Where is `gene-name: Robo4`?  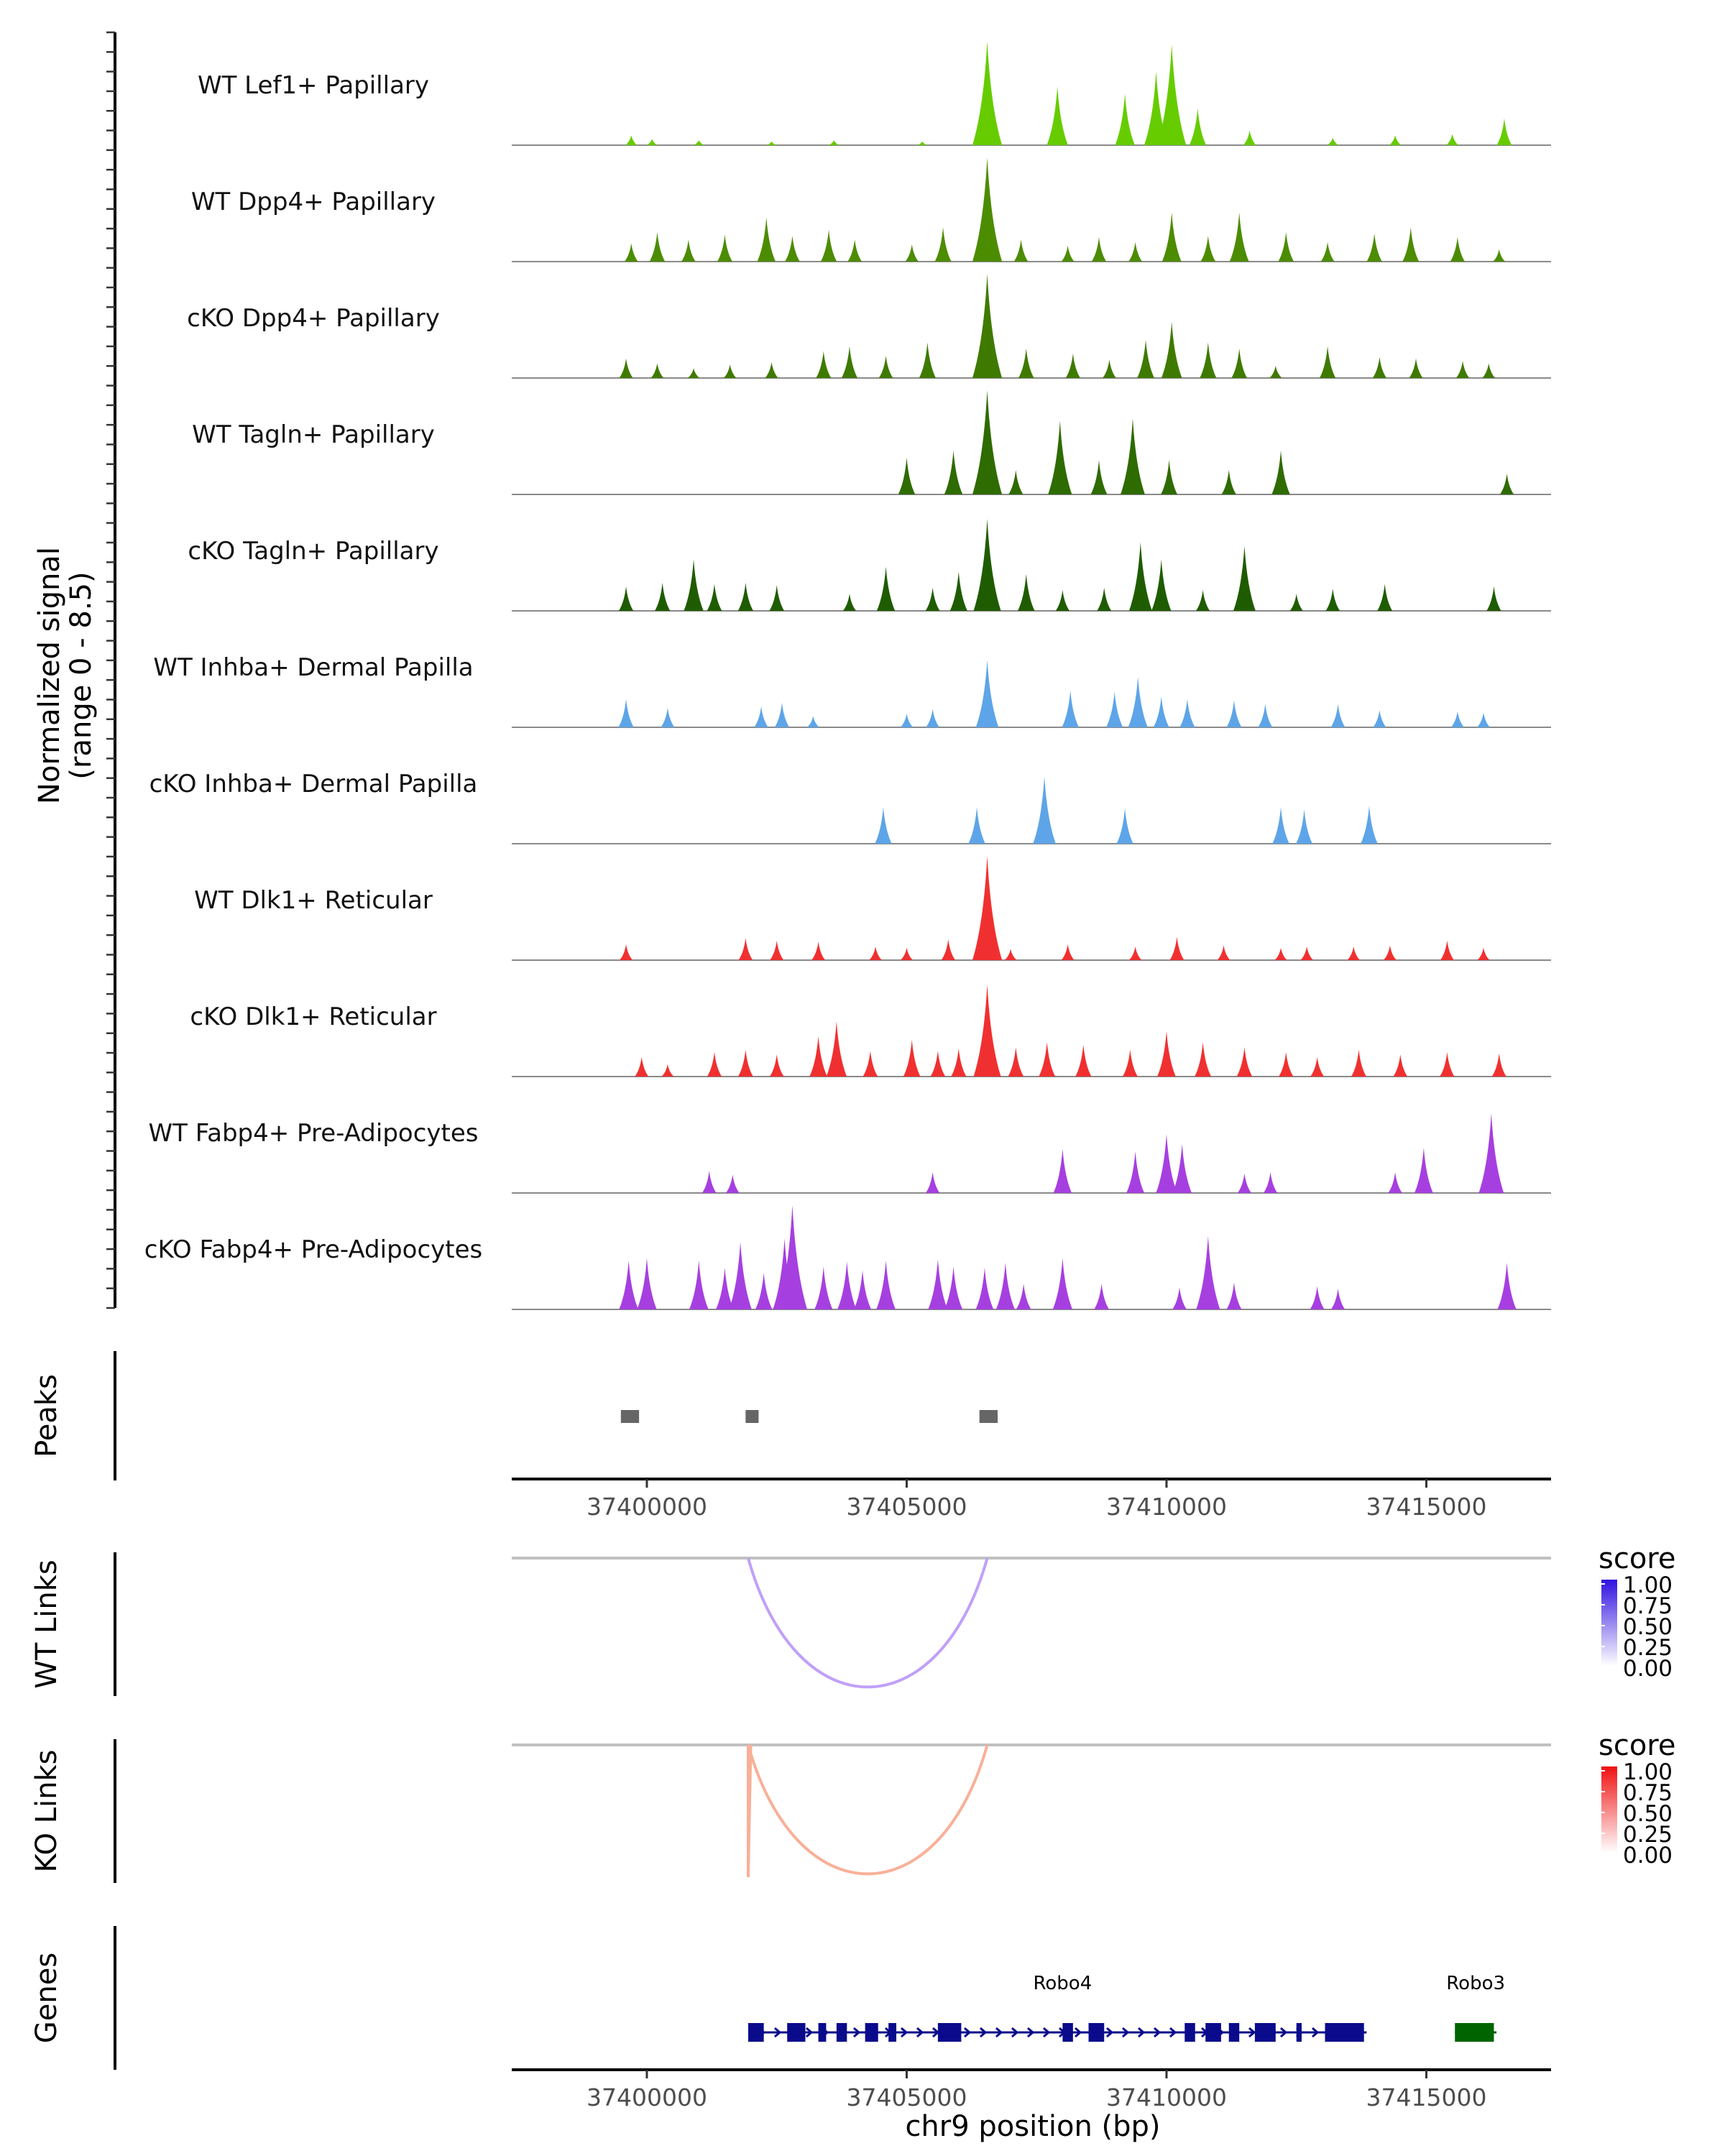 gene-name: Robo4 is located at coordinates (1062, 1984).